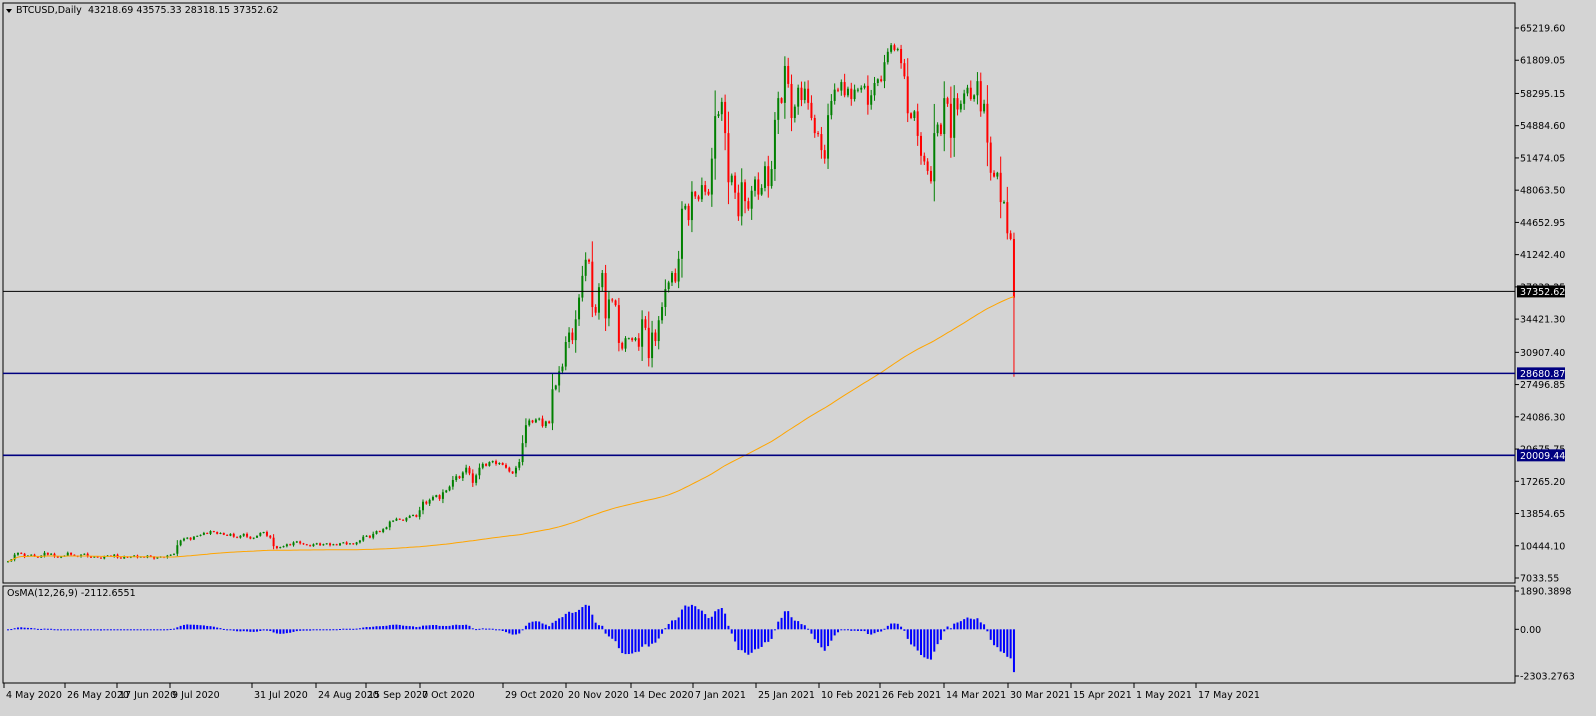 Image resolution: width=1596 pixels, height=716 pixels. I want to click on time-tick-label: 25 Jan 2021, so click(786, 695).